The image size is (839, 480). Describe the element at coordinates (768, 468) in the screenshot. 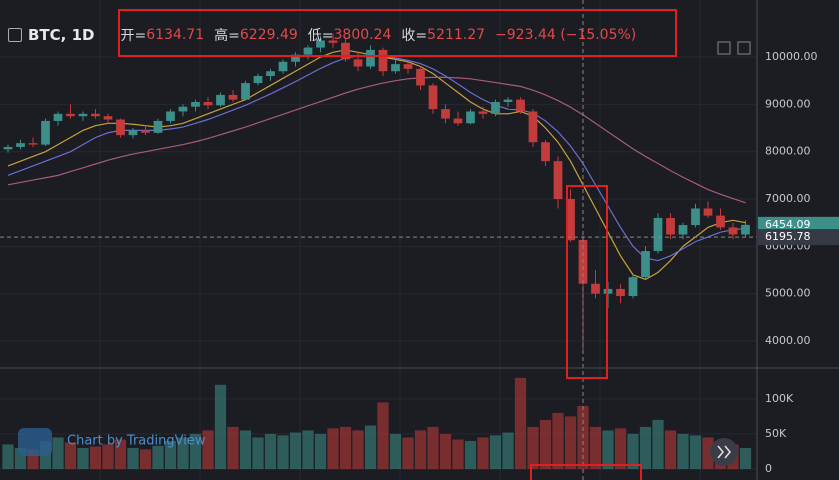

I see `volume-tick-label: 0` at that location.